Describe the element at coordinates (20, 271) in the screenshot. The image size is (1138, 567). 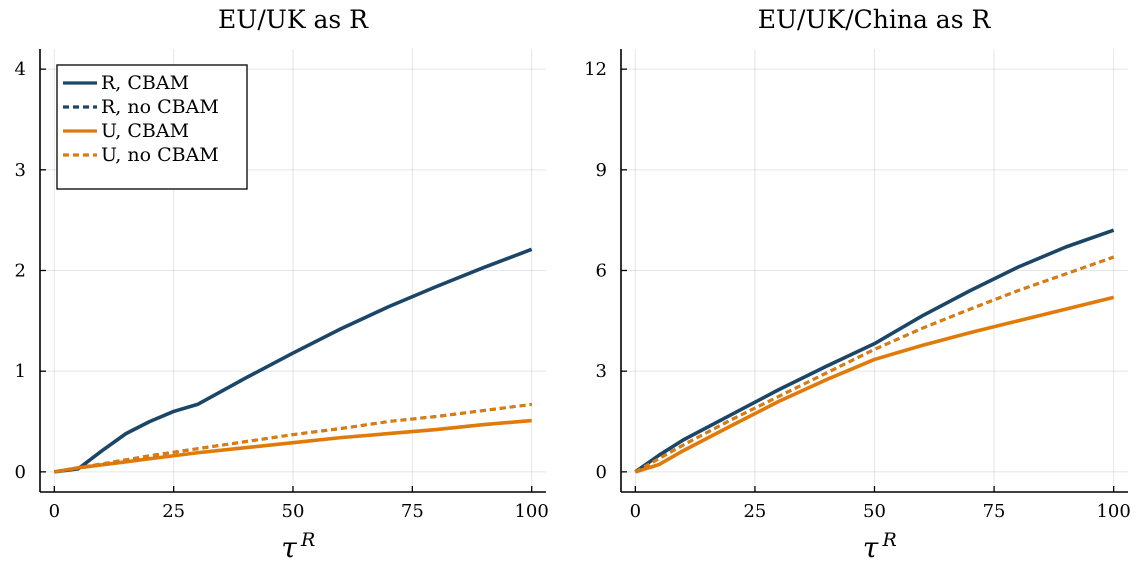
I see `y-tick-label: 2` at that location.